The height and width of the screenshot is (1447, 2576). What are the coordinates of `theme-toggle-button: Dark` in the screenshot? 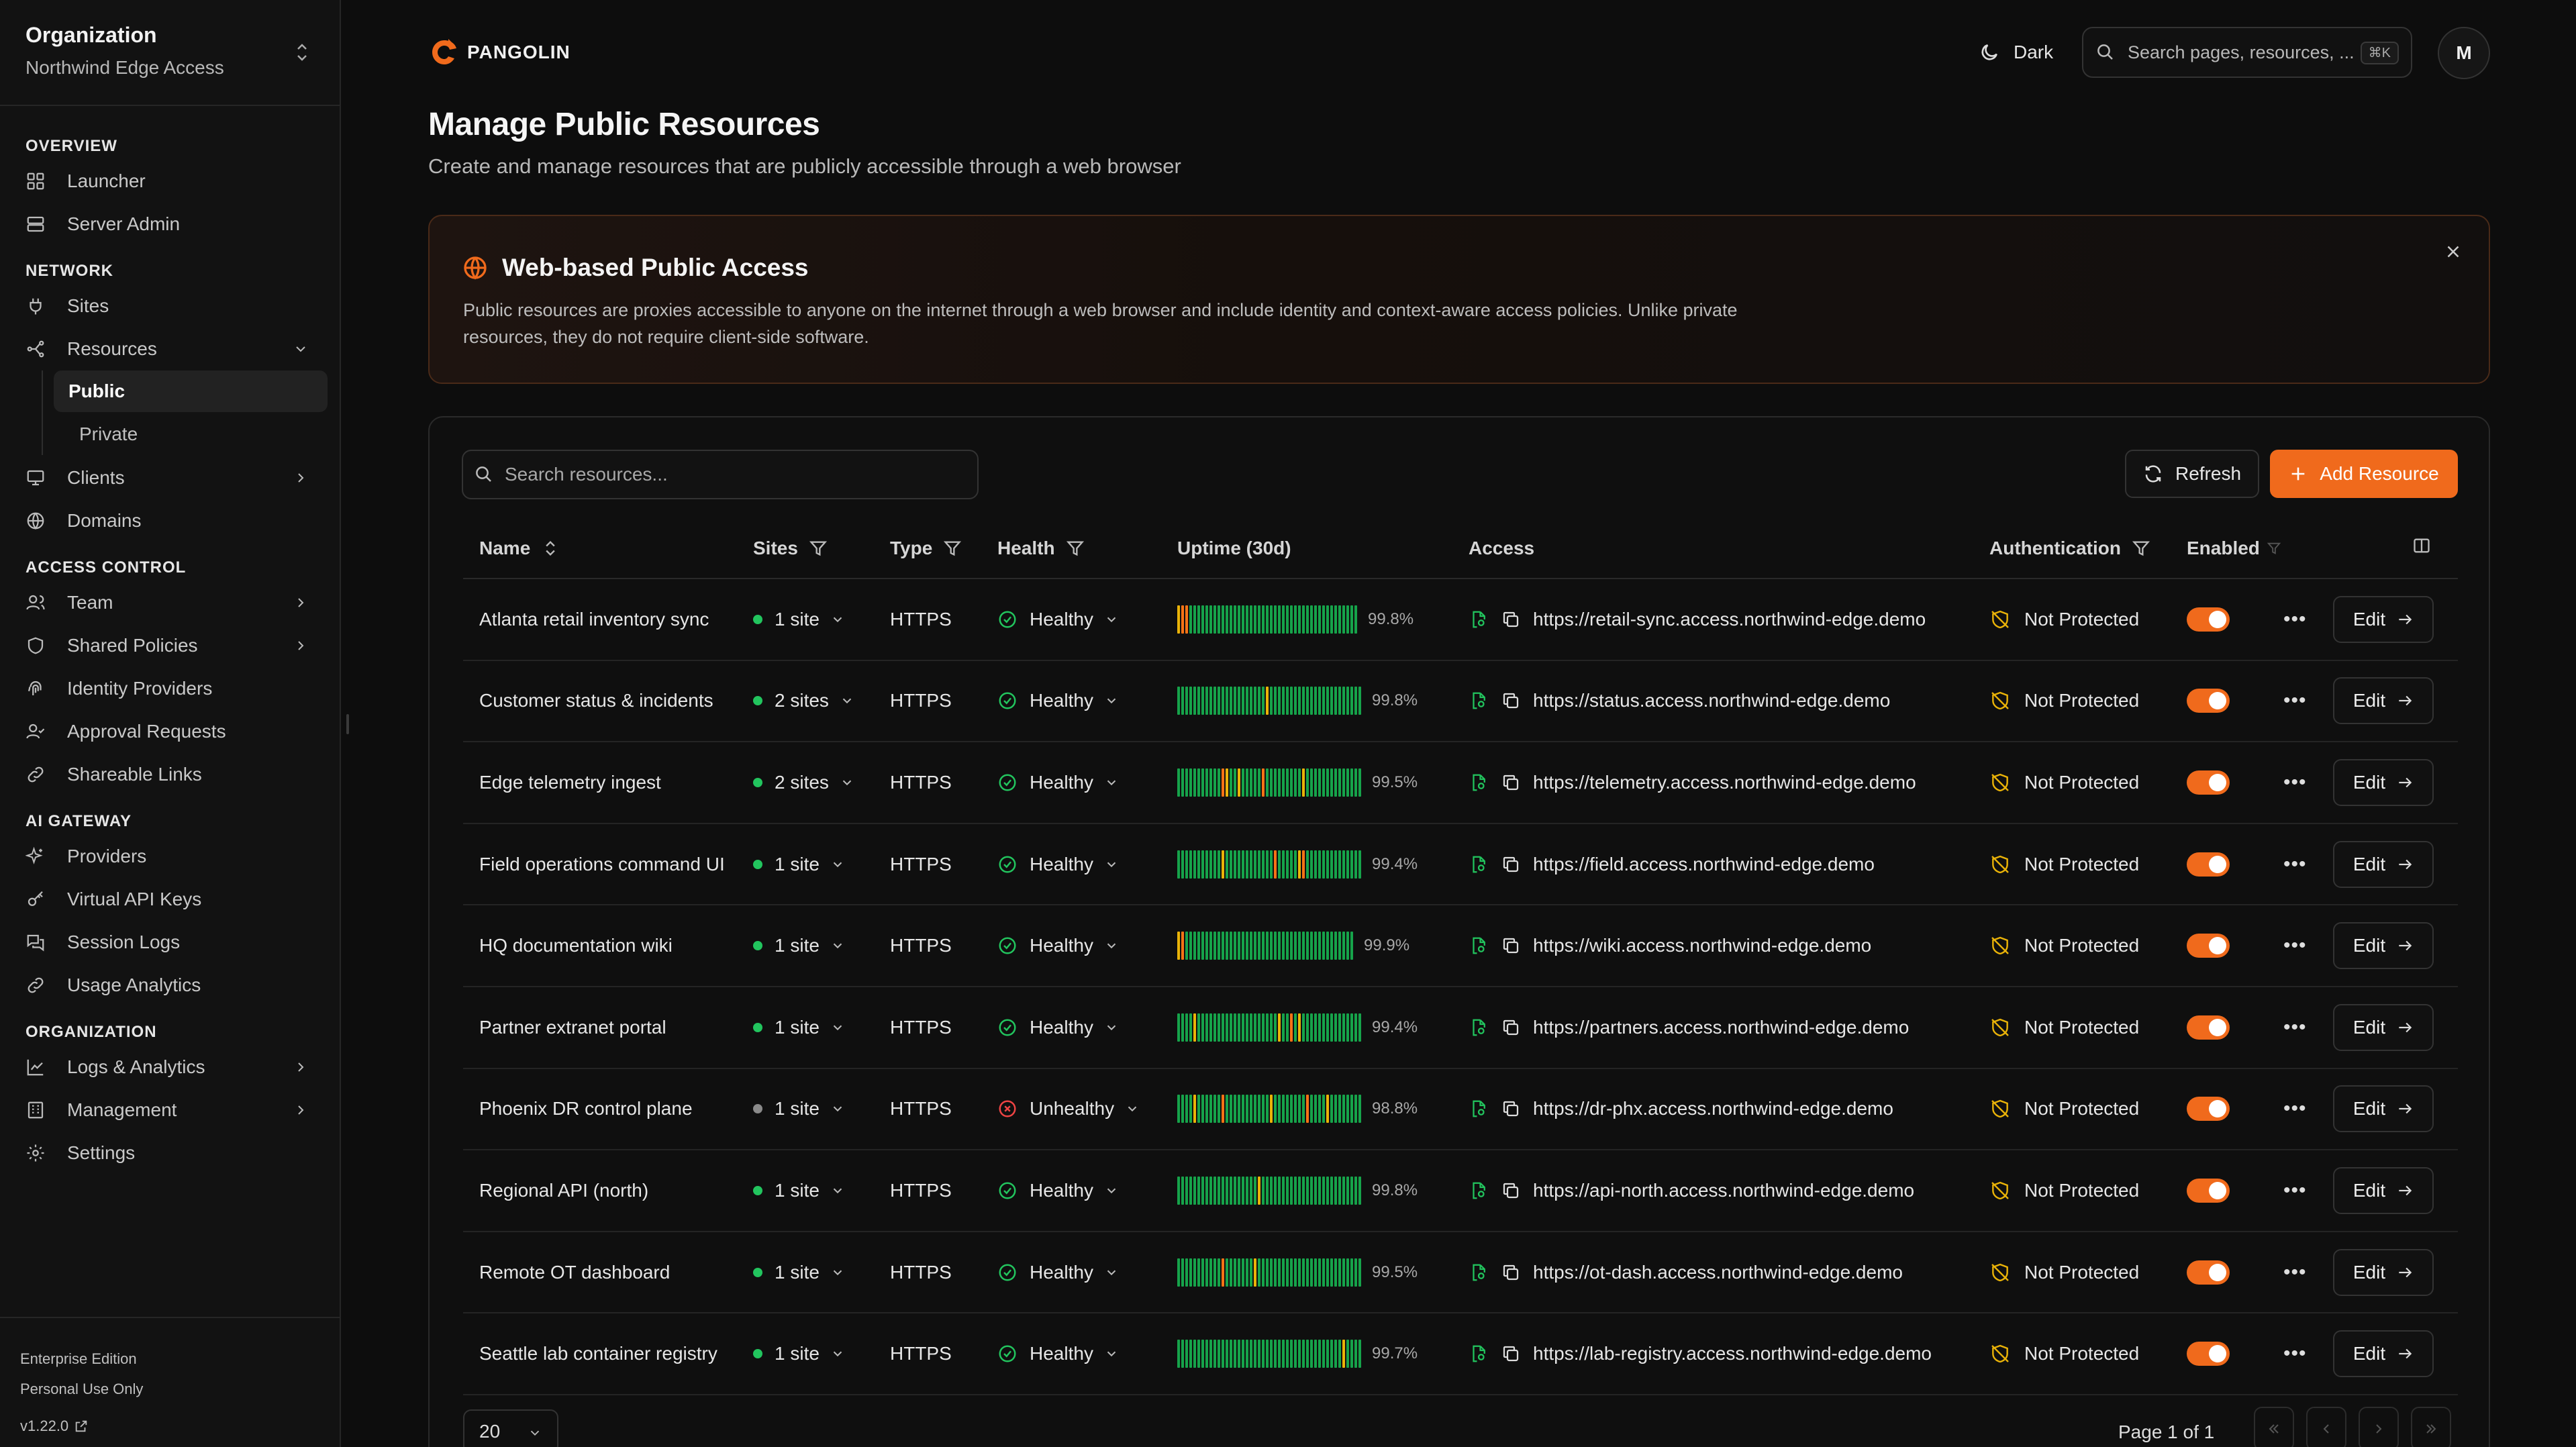 It's located at (2016, 52).